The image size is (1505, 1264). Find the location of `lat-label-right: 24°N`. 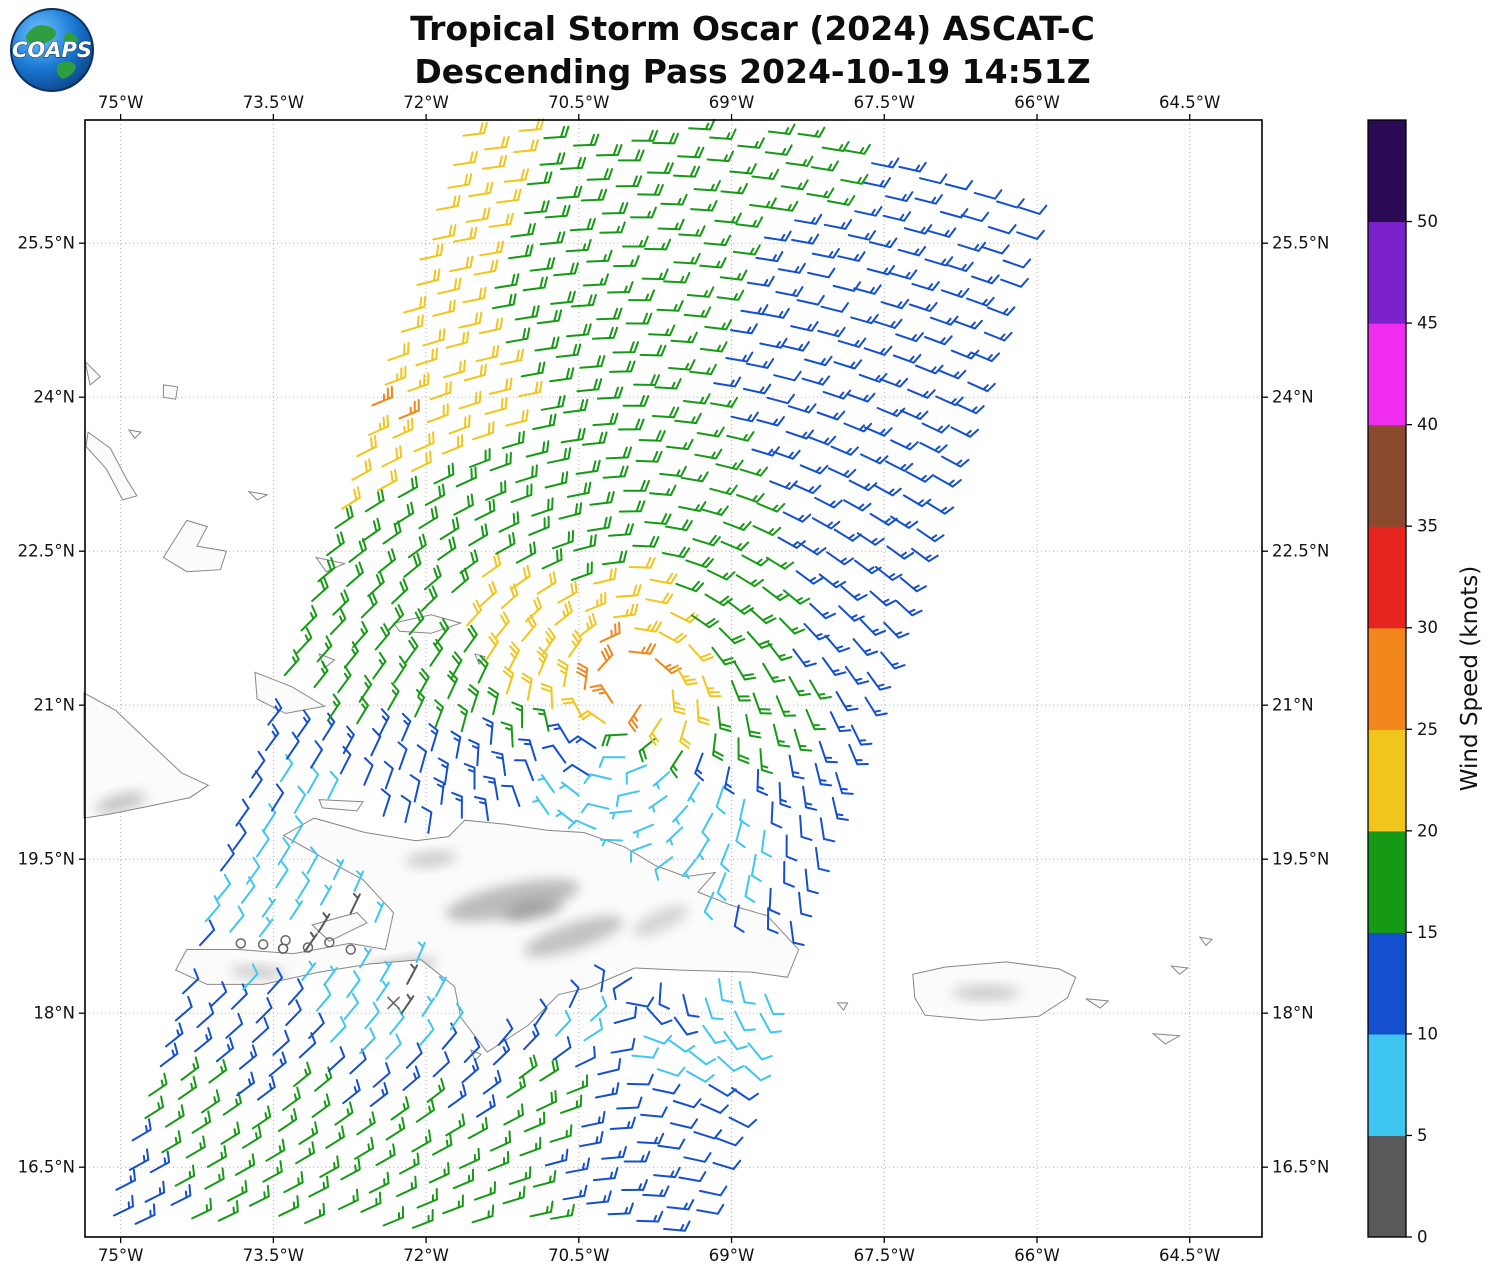

lat-label-right: 24°N is located at coordinates (1293, 397).